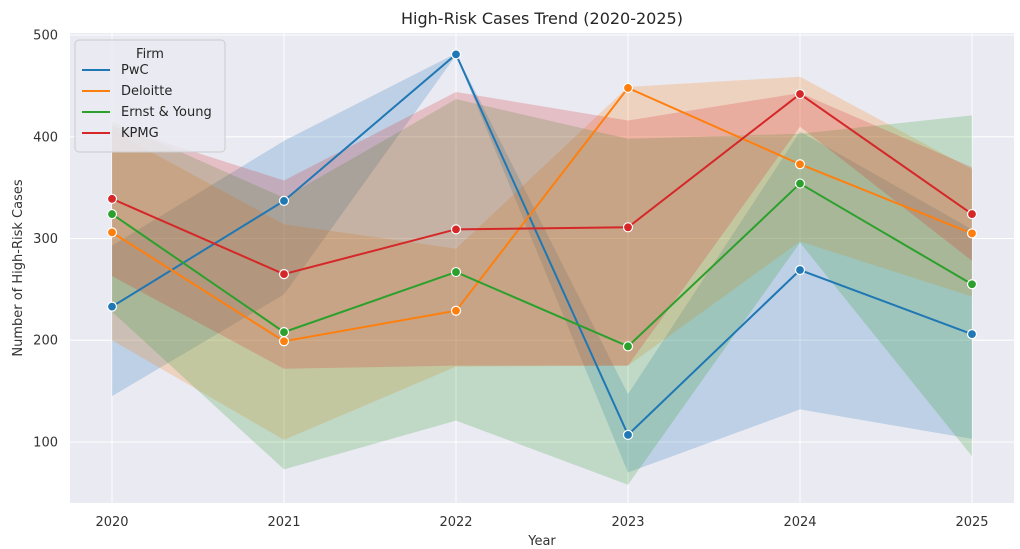  Describe the element at coordinates (971, 522) in the screenshot. I see `x-tick-label: 2025` at that location.